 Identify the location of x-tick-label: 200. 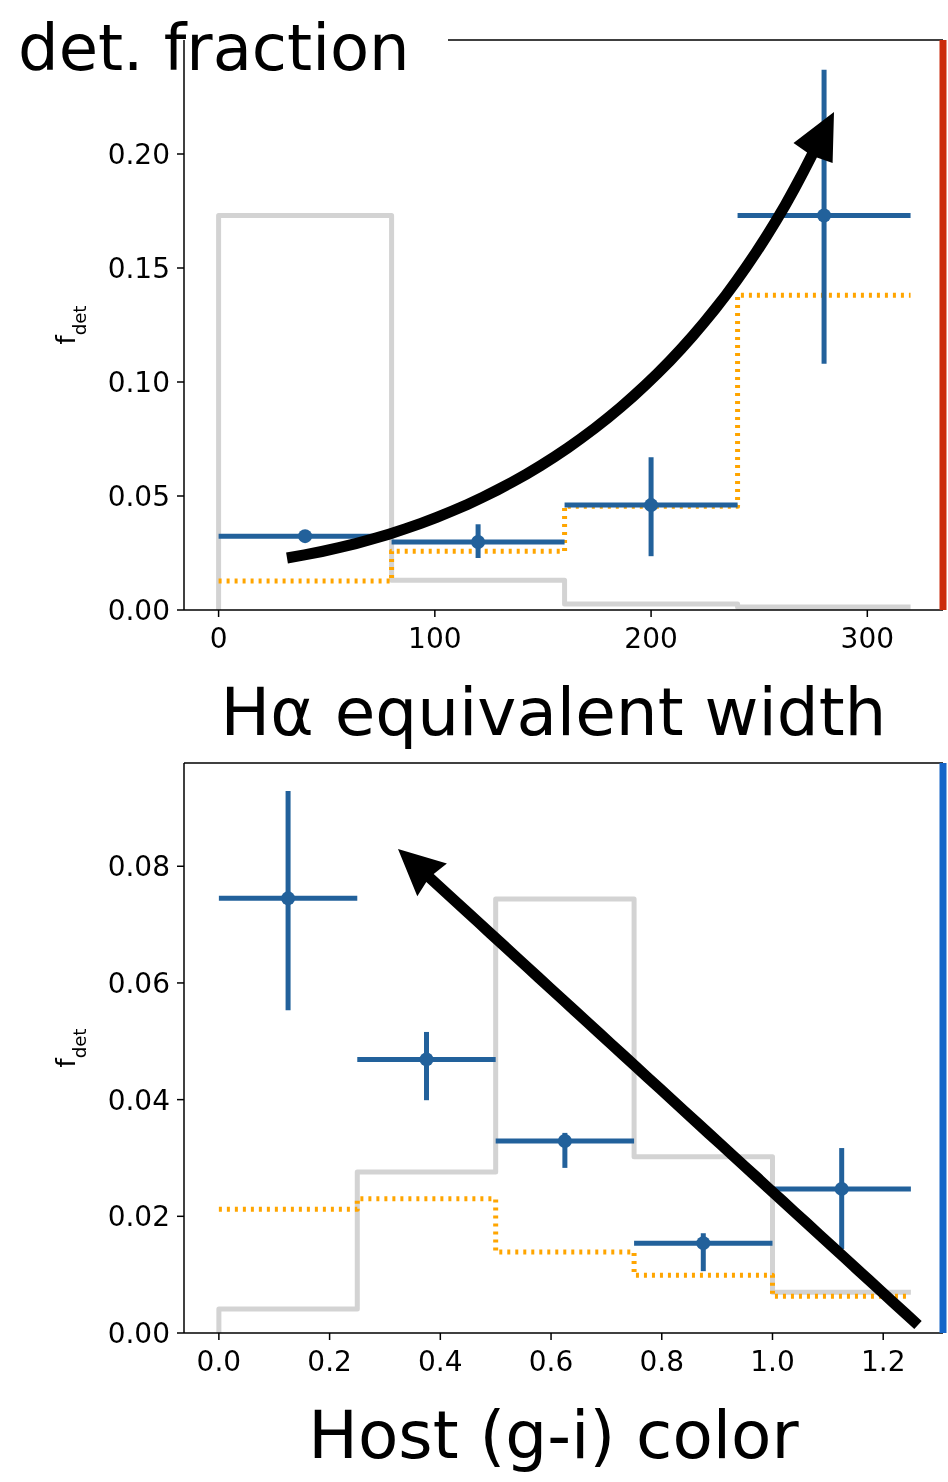
(651, 638).